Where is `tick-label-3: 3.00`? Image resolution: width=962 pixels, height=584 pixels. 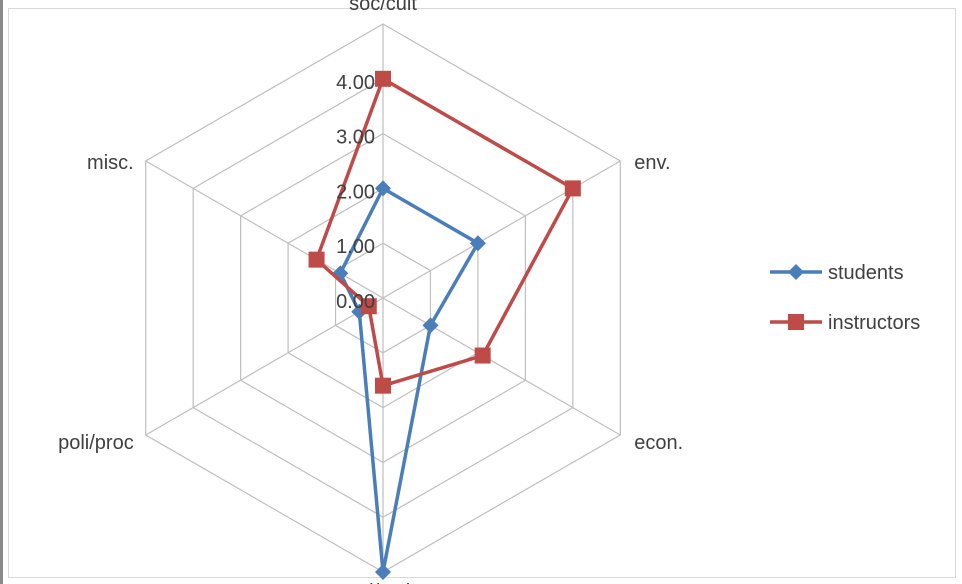 tick-label-3: 3.00 is located at coordinates (355, 138).